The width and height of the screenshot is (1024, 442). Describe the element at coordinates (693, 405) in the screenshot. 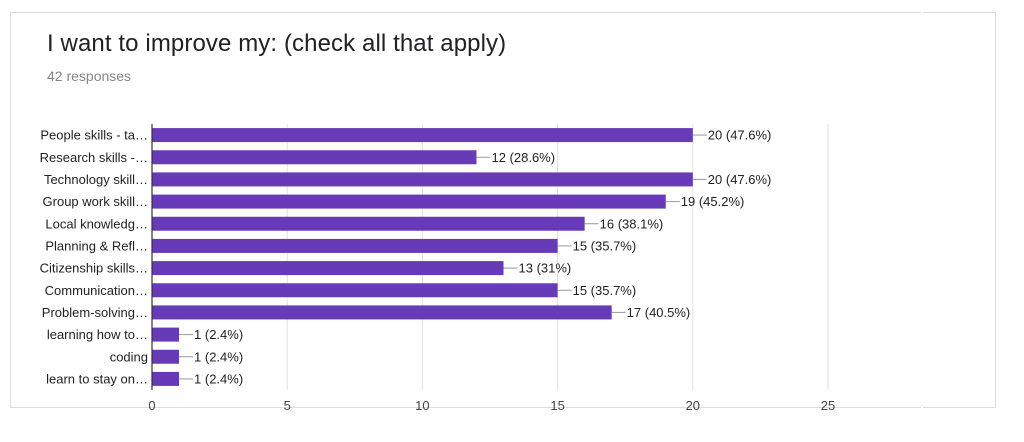

I see `x-tick-label: 20` at that location.